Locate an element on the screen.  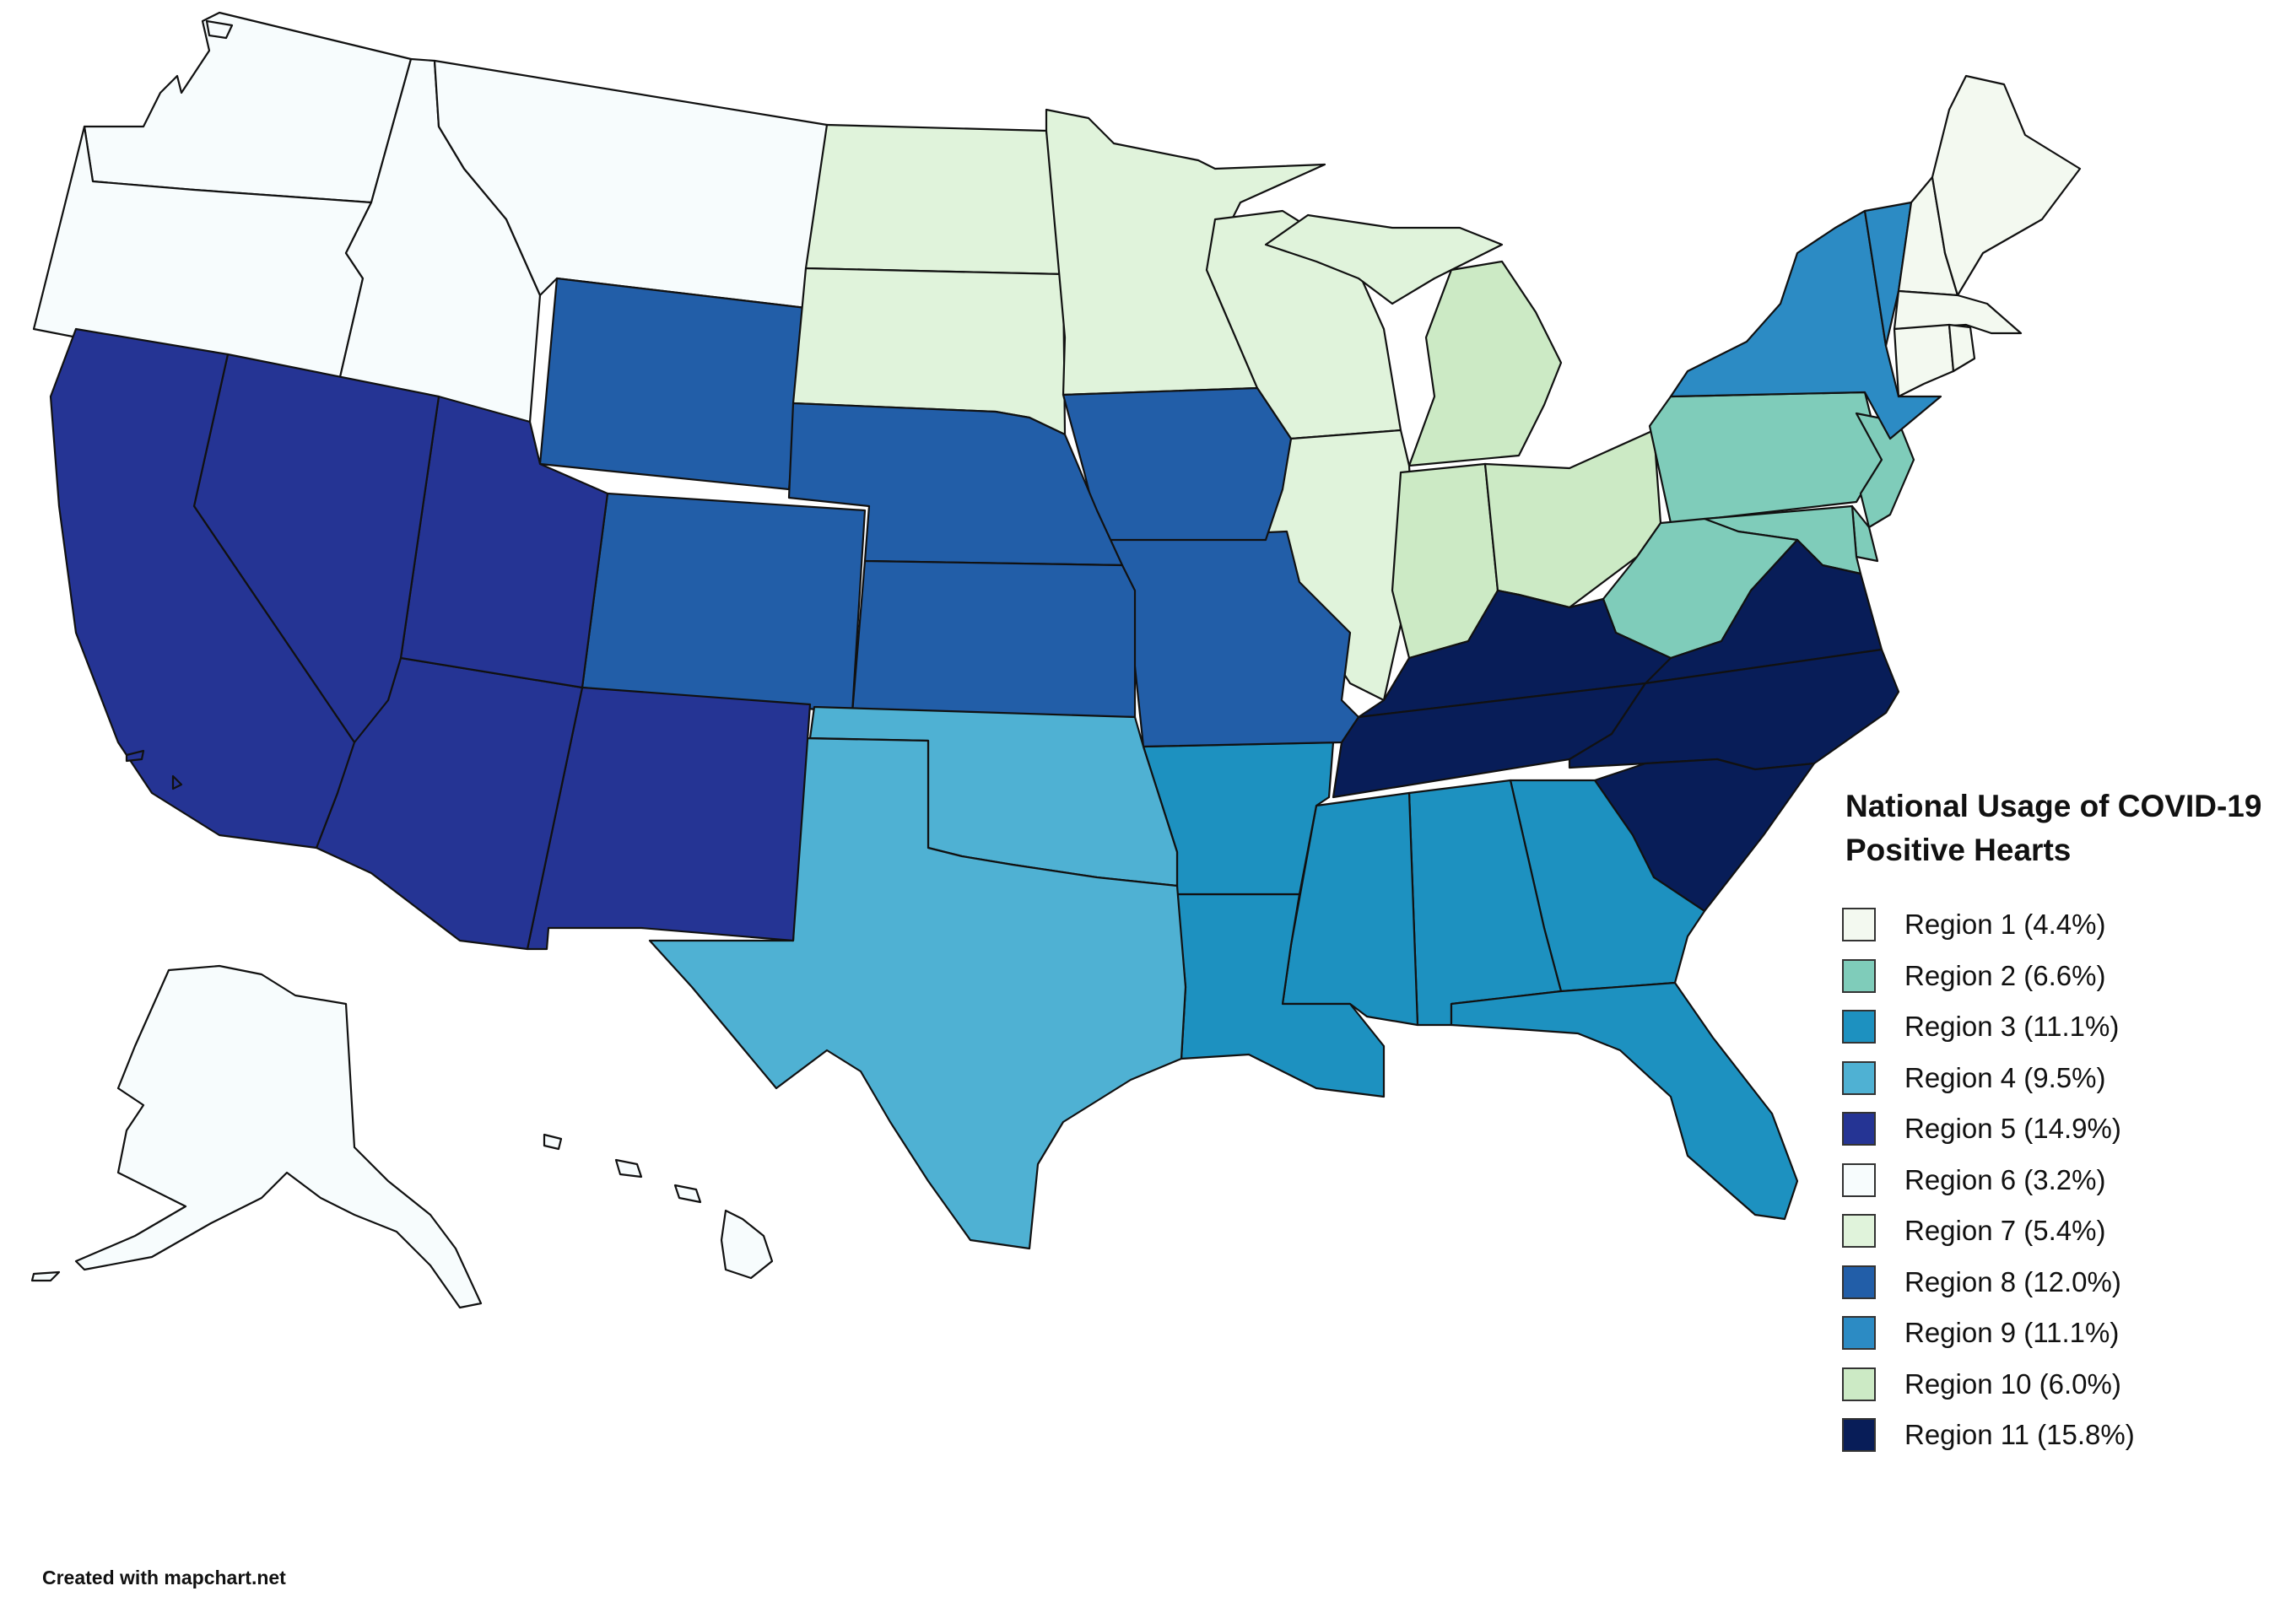
legend-item-region-9: Region 9 (11.1%) is located at coordinates (2061, 1333).